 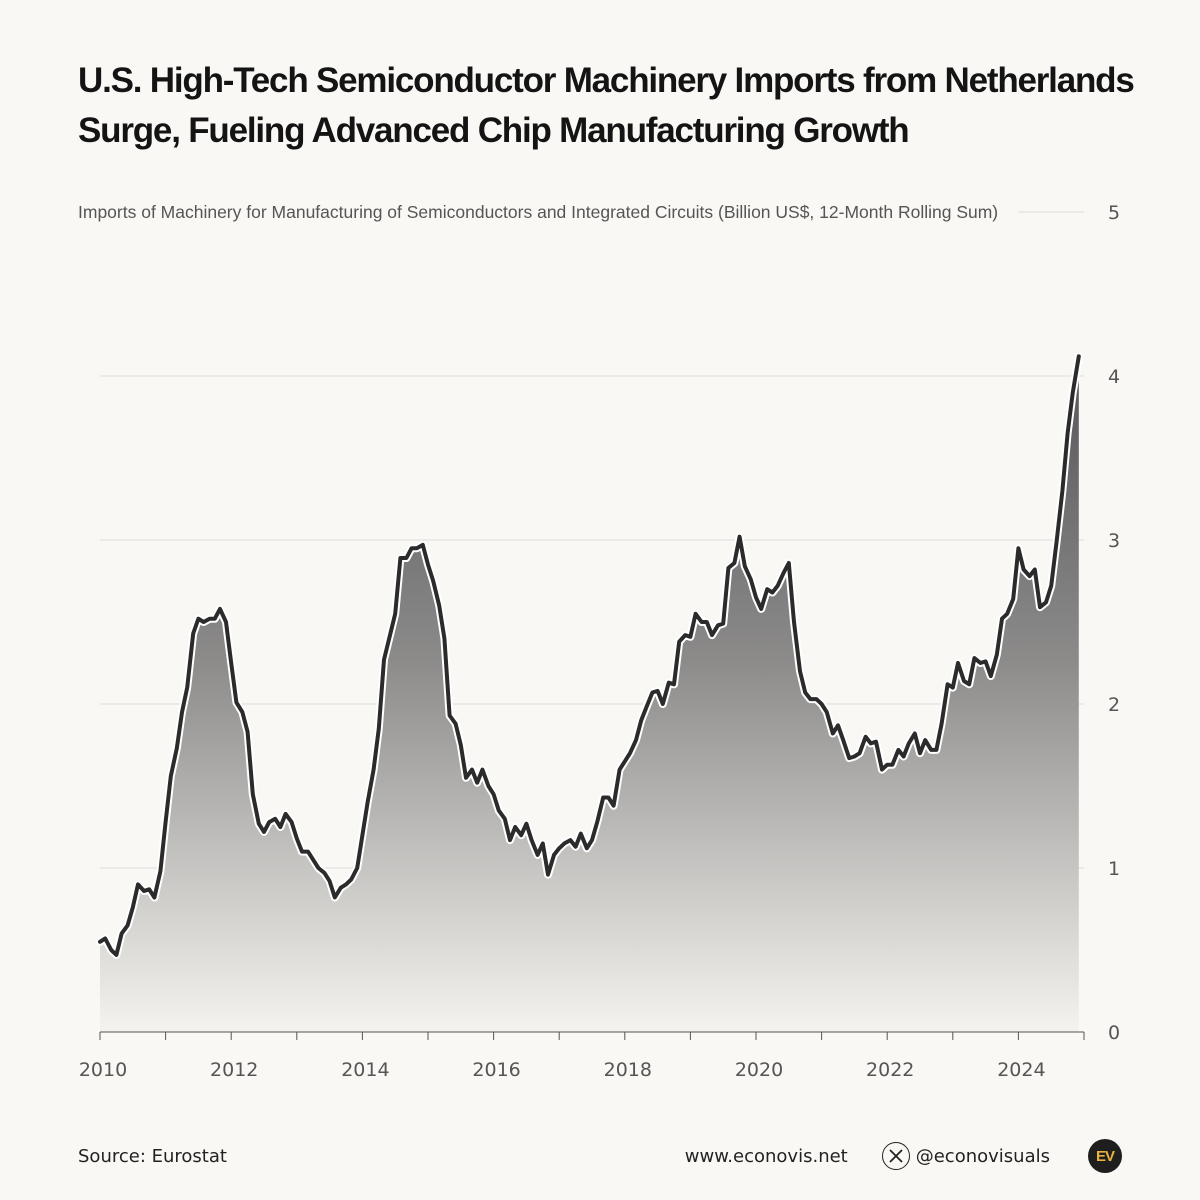 What do you see at coordinates (365, 1070) in the screenshot?
I see `x-tick-label: 2014` at bounding box center [365, 1070].